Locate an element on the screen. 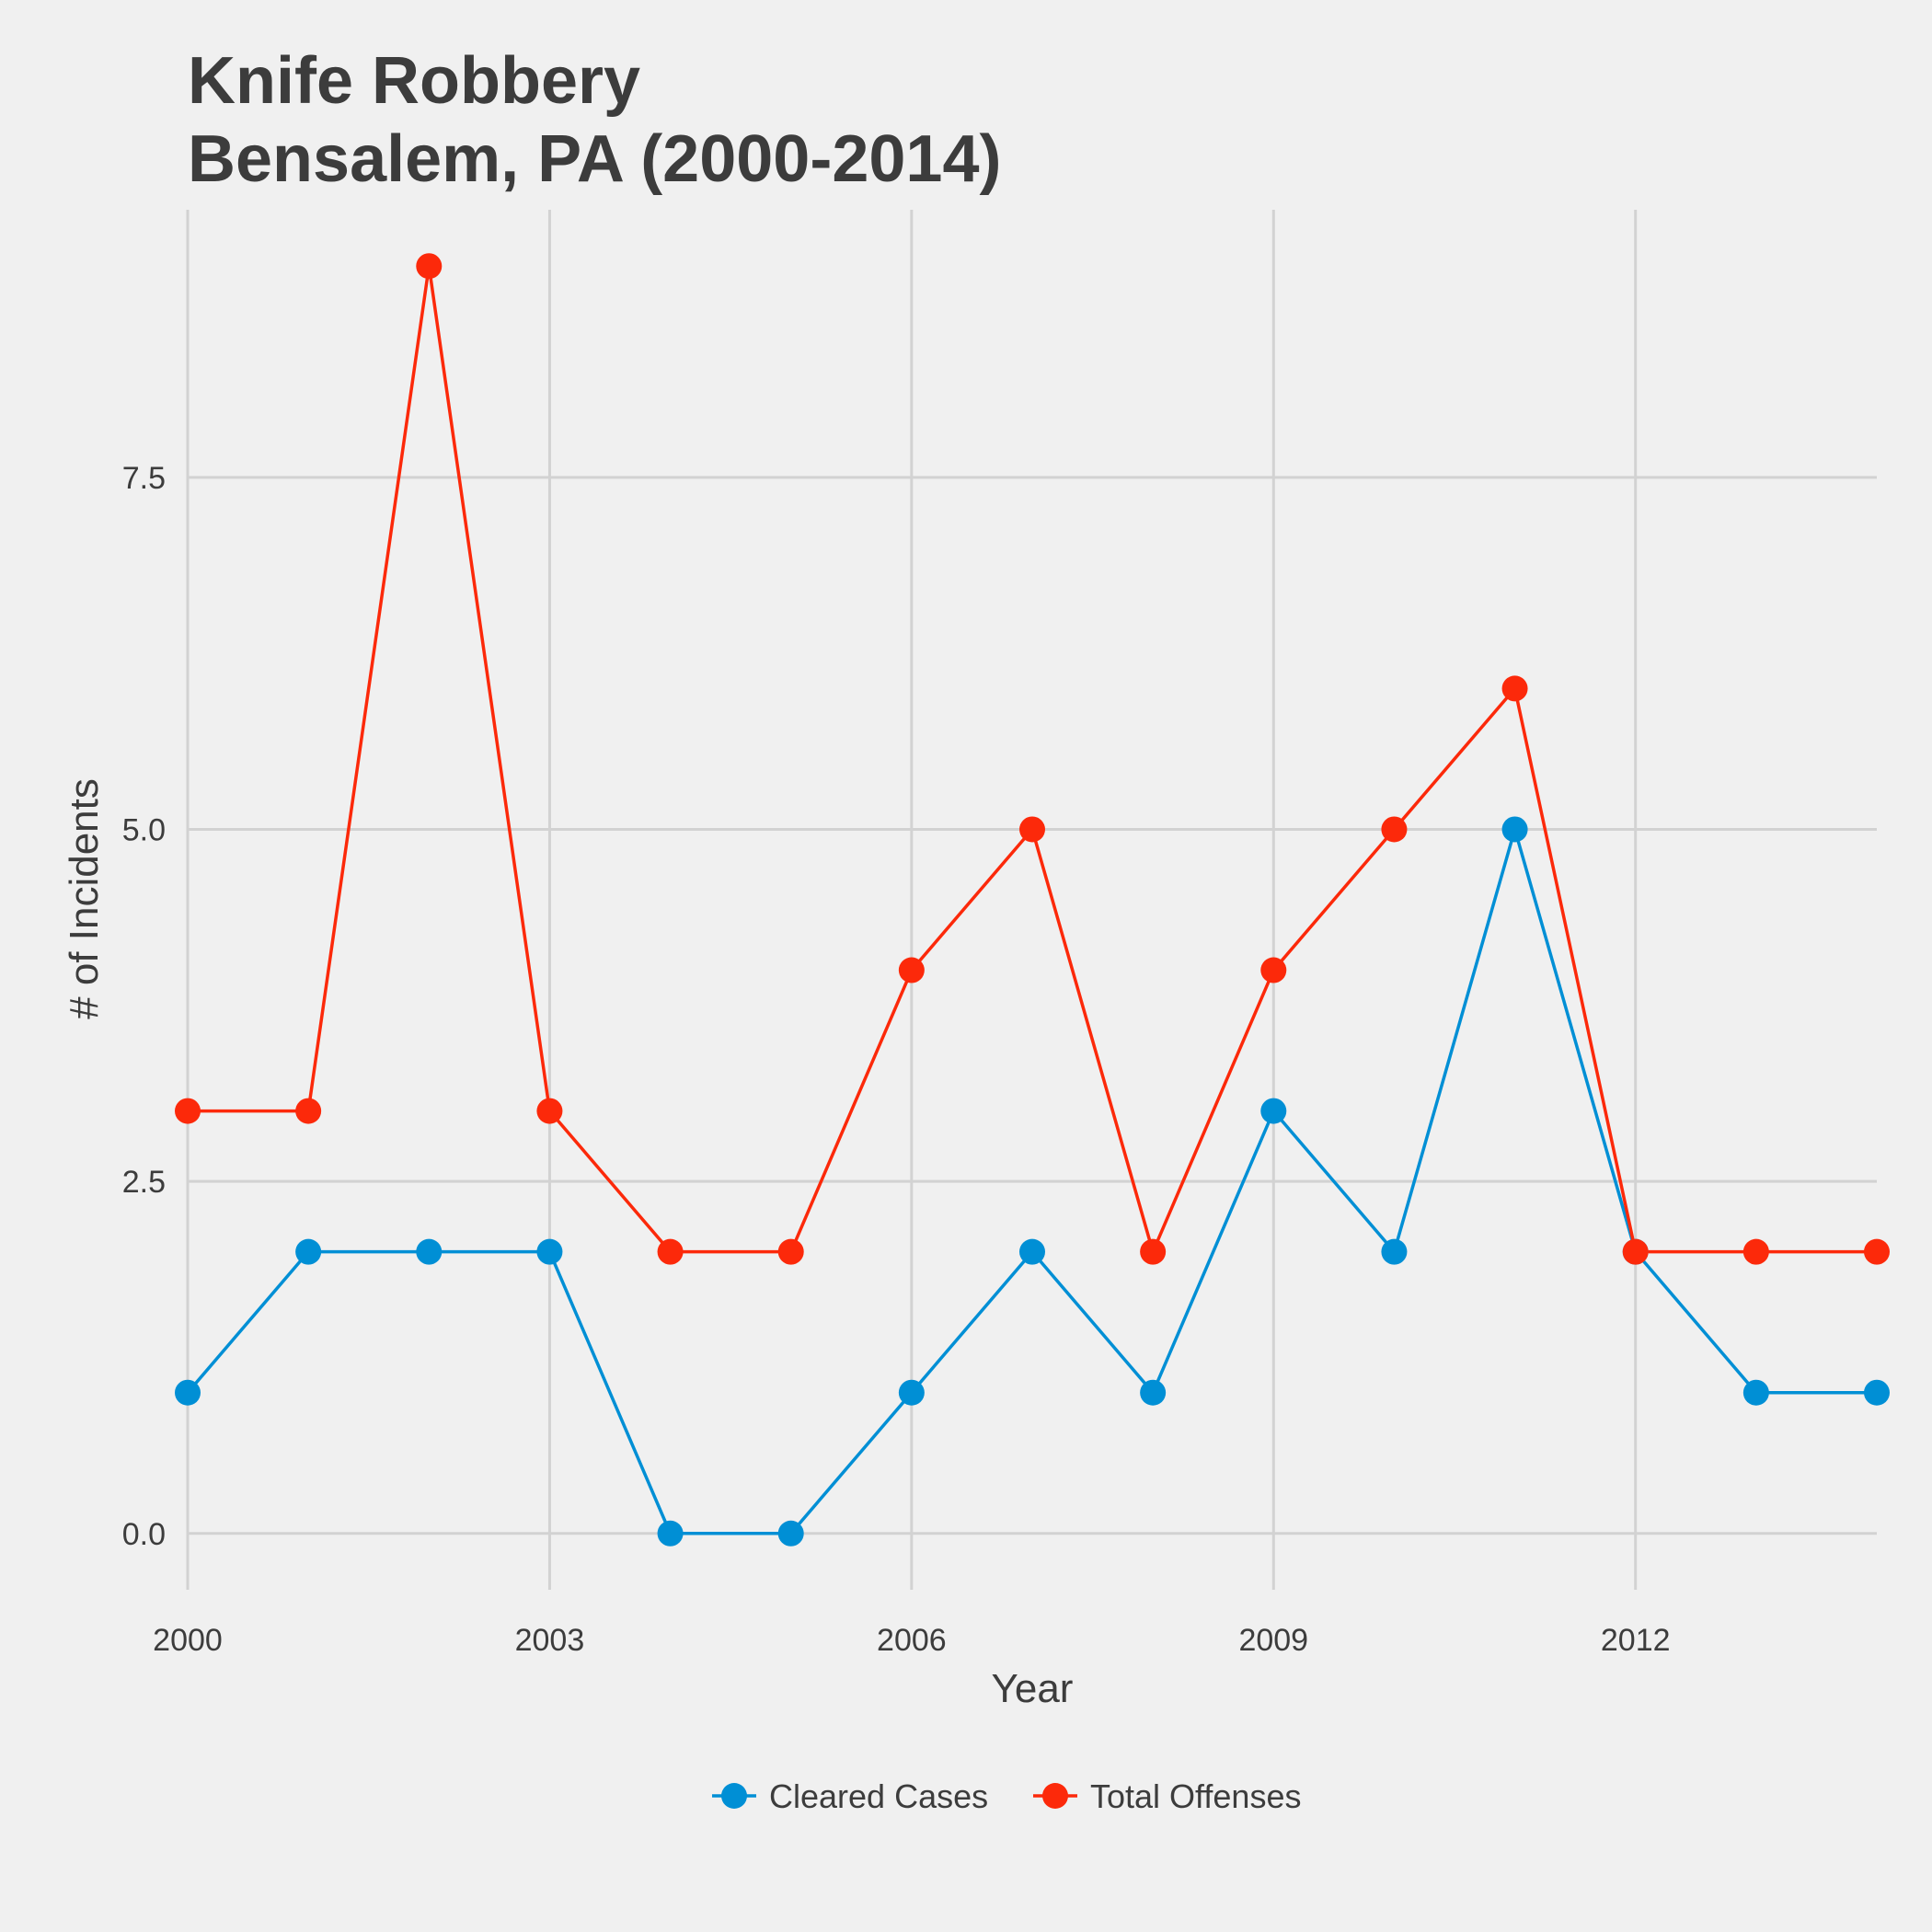 The height and width of the screenshot is (1932, 1932). y-axis-title: # of Incidents is located at coordinates (84, 898).